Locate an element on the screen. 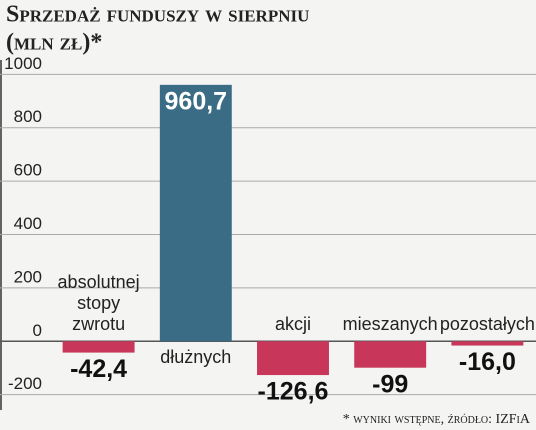  chart-title: Sprzedaż funduszy w sierpniu is located at coordinates (157, 15).